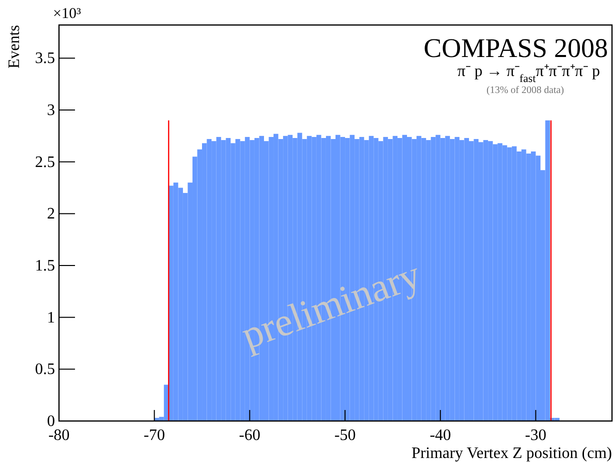 Image resolution: width=615 pixels, height=462 pixels. What do you see at coordinates (516, 48) in the screenshot?
I see `annotation: COMPASS 2008` at bounding box center [516, 48].